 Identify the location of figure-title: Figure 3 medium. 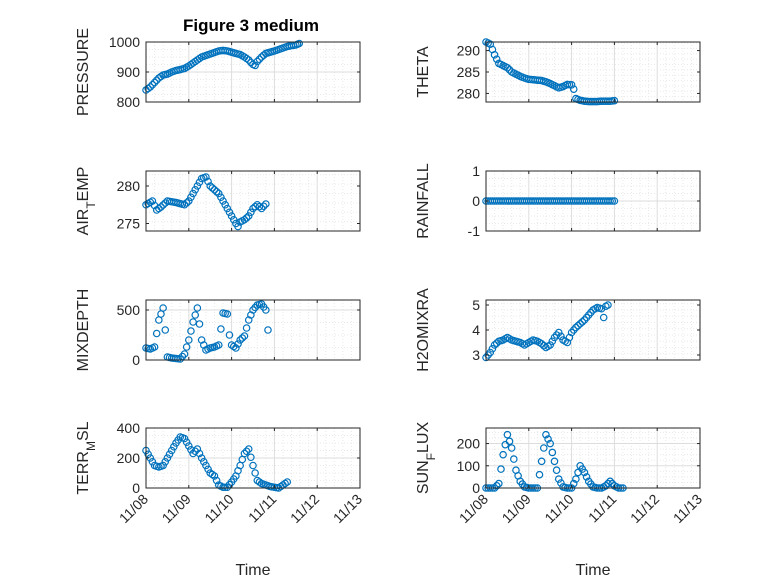
(251, 25).